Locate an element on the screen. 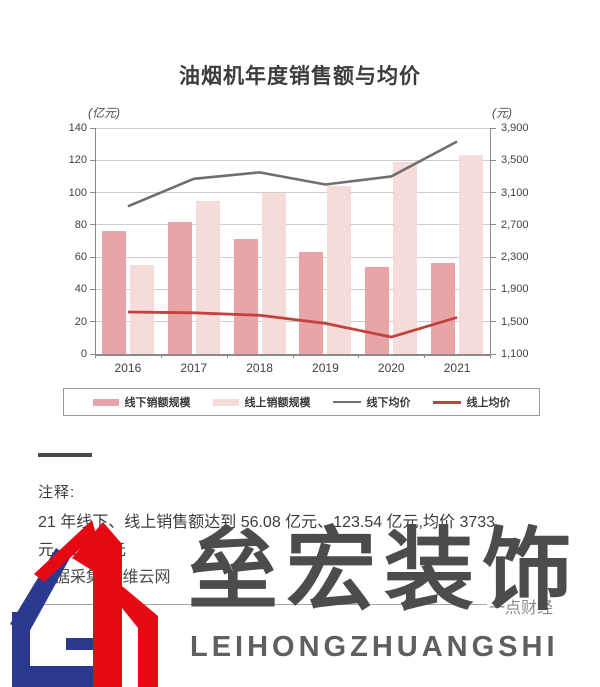  watermark-logo is located at coordinates (94, 601).